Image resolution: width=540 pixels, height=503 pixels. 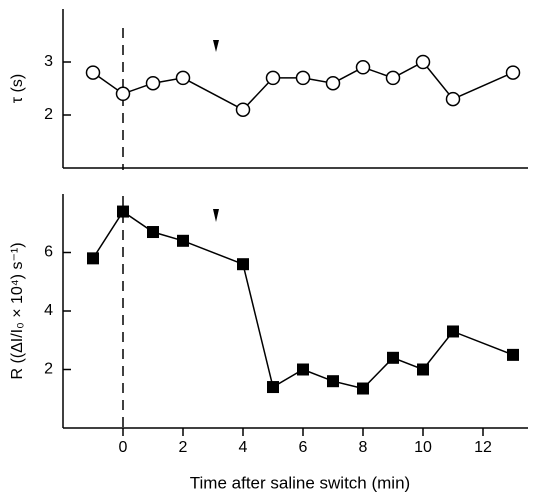 What do you see at coordinates (243, 447) in the screenshot?
I see `x-tick-label: 4` at bounding box center [243, 447].